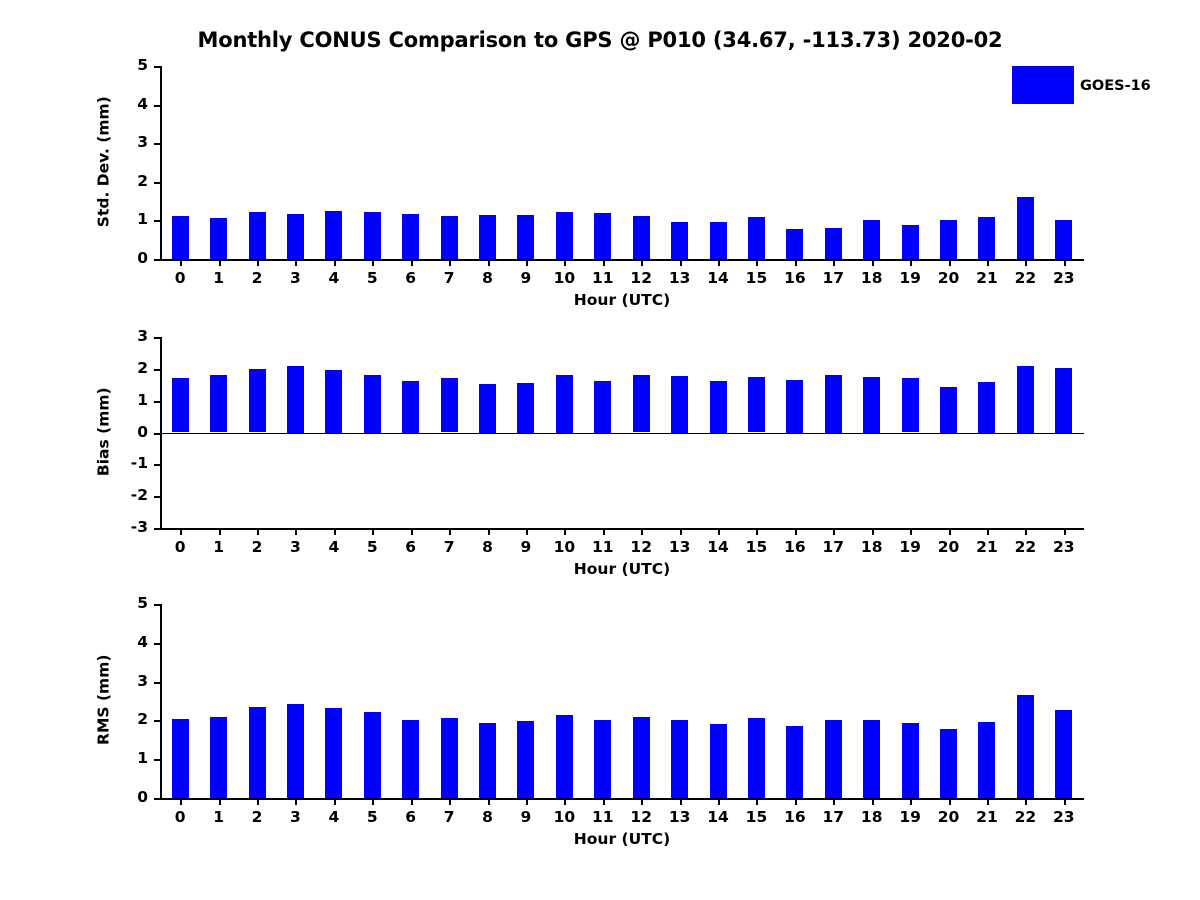 This screenshot has width=1200, height=900. Describe the element at coordinates (219, 278) in the screenshot. I see `x-tick-label: 1` at that location.